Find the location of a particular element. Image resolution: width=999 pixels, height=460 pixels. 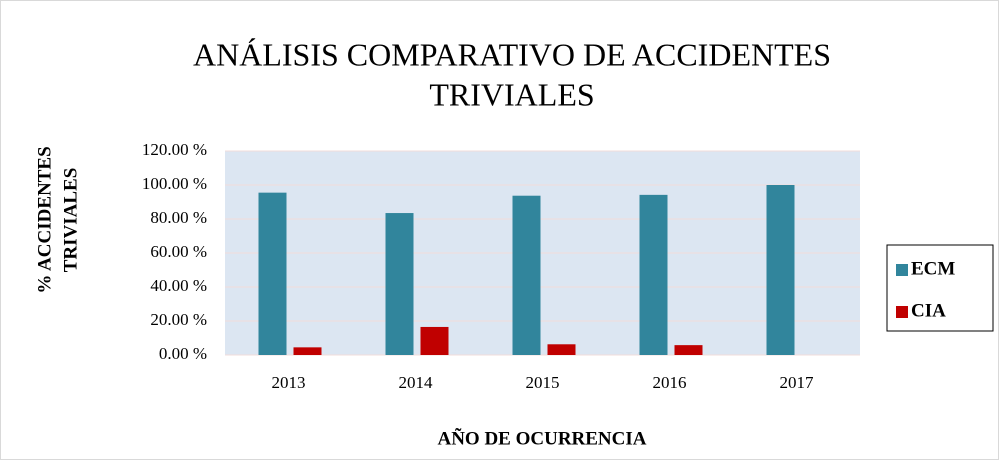

y-tick-label: 60.00 % is located at coordinates (178, 251).